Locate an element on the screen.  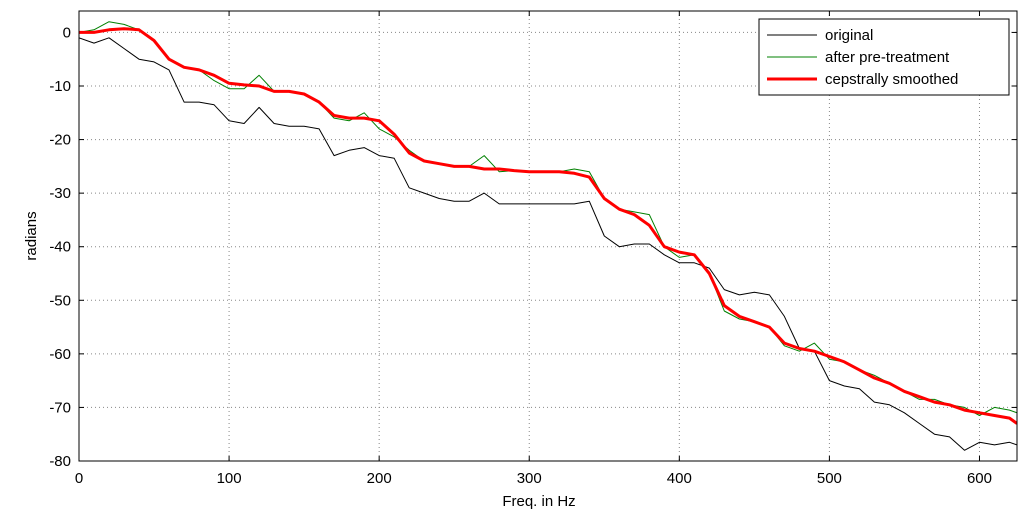
legend-label: cepstrally smoothed is located at coordinates (891, 79).